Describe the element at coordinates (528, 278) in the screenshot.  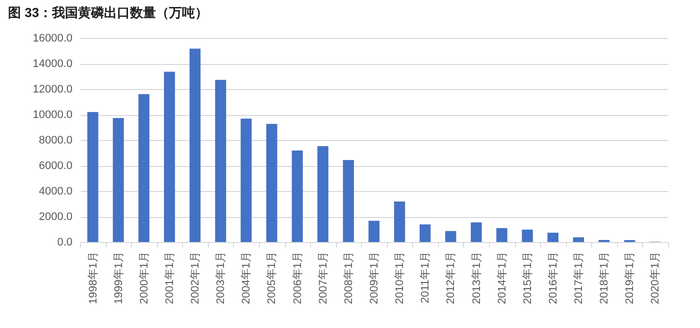
I see `x-tick-label: 2015年1月` at that location.